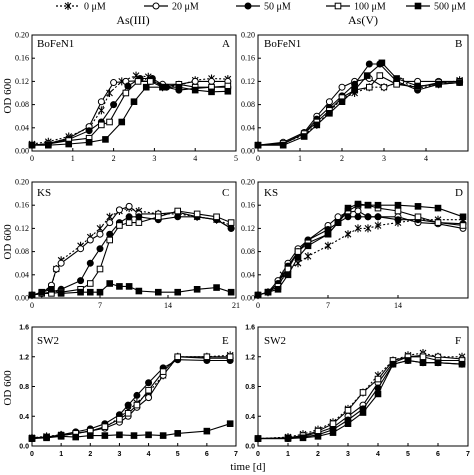 The height and width of the screenshot is (475, 474). Describe the element at coordinates (156, 6) in the screenshot. I see `legend-marker-open-circle` at that location.